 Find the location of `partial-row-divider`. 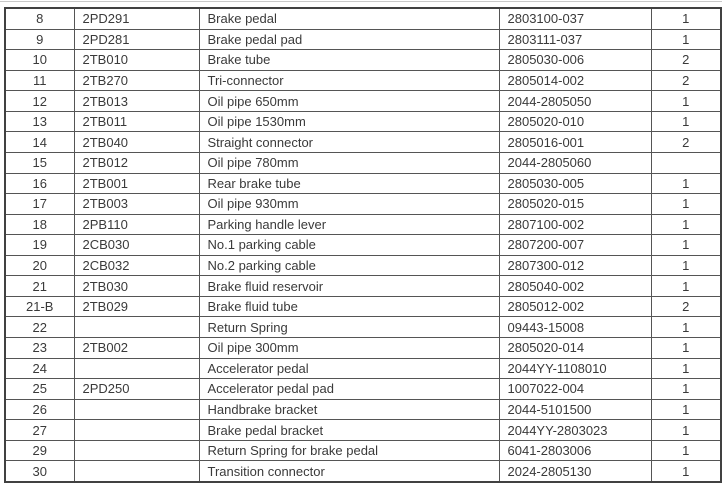

partial-row-divider is located at coordinates (361, 1).